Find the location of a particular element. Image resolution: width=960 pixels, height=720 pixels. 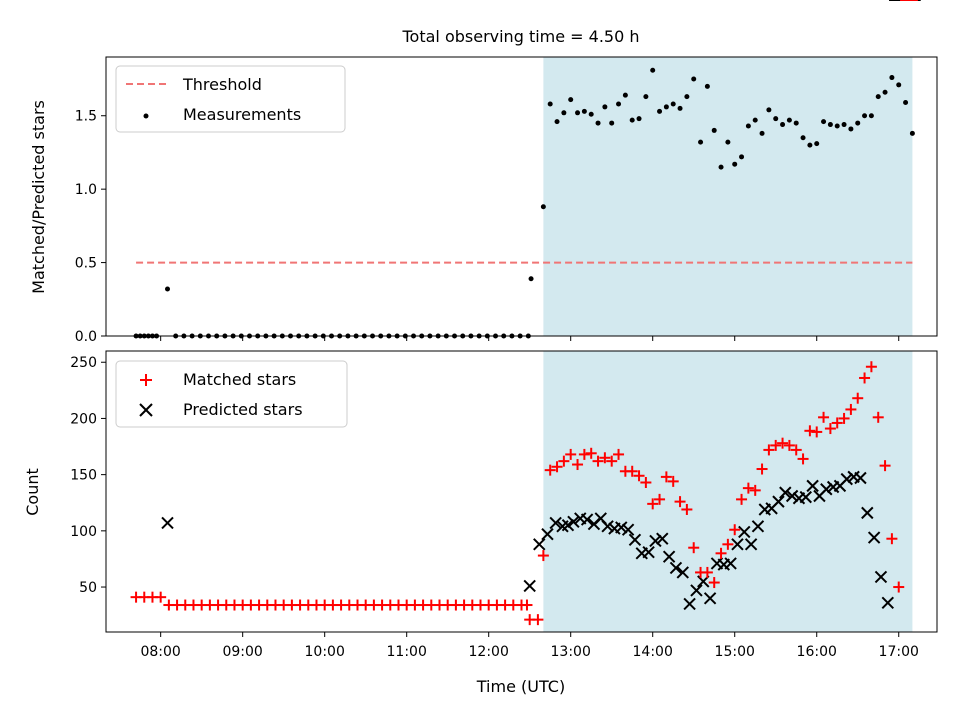

y-tick-label: 1.5 is located at coordinates (86, 117).